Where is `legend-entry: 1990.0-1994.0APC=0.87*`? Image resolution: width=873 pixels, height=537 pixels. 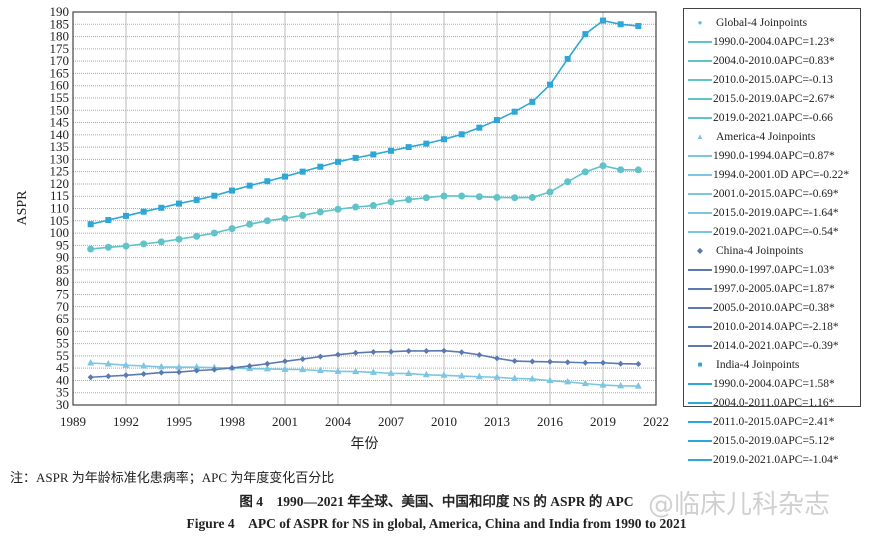
legend-entry: 1990.0-1994.0APC=0.87* is located at coordinates (772, 155).